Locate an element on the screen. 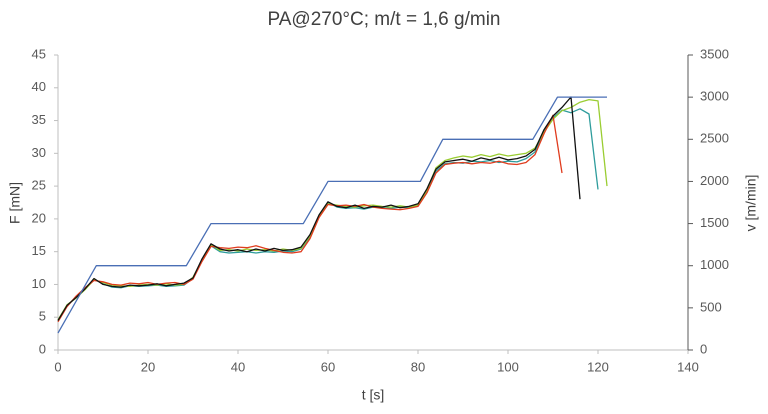  y-tick-label: 40 is located at coordinates (39, 86).